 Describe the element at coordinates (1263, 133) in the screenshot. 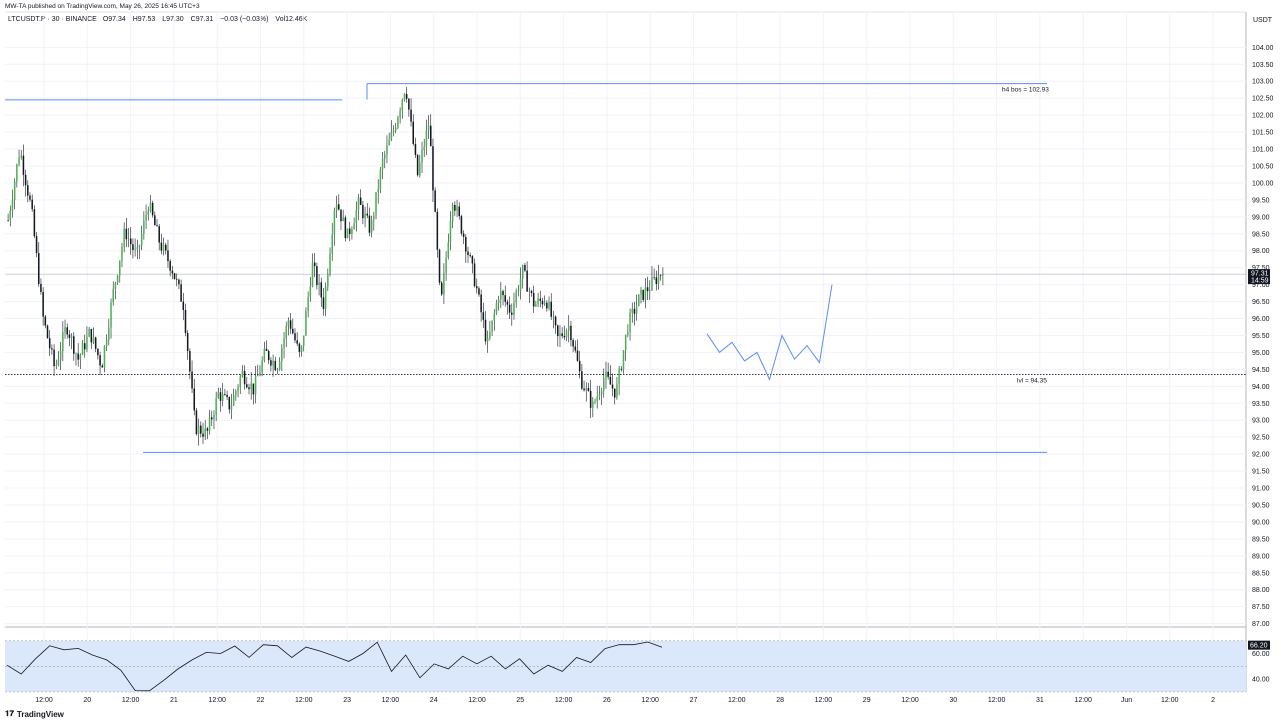

I see `y-tick-label: 101.50` at that location.